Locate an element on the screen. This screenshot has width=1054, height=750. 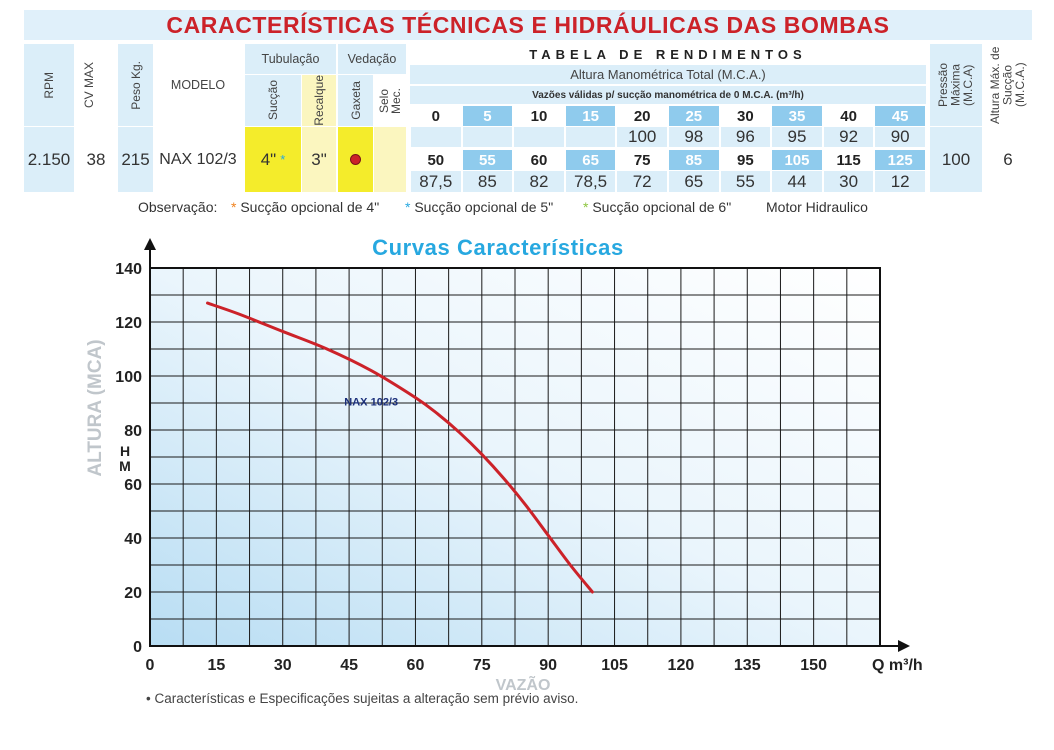
flow-cell: 125 is located at coordinates (900, 160).